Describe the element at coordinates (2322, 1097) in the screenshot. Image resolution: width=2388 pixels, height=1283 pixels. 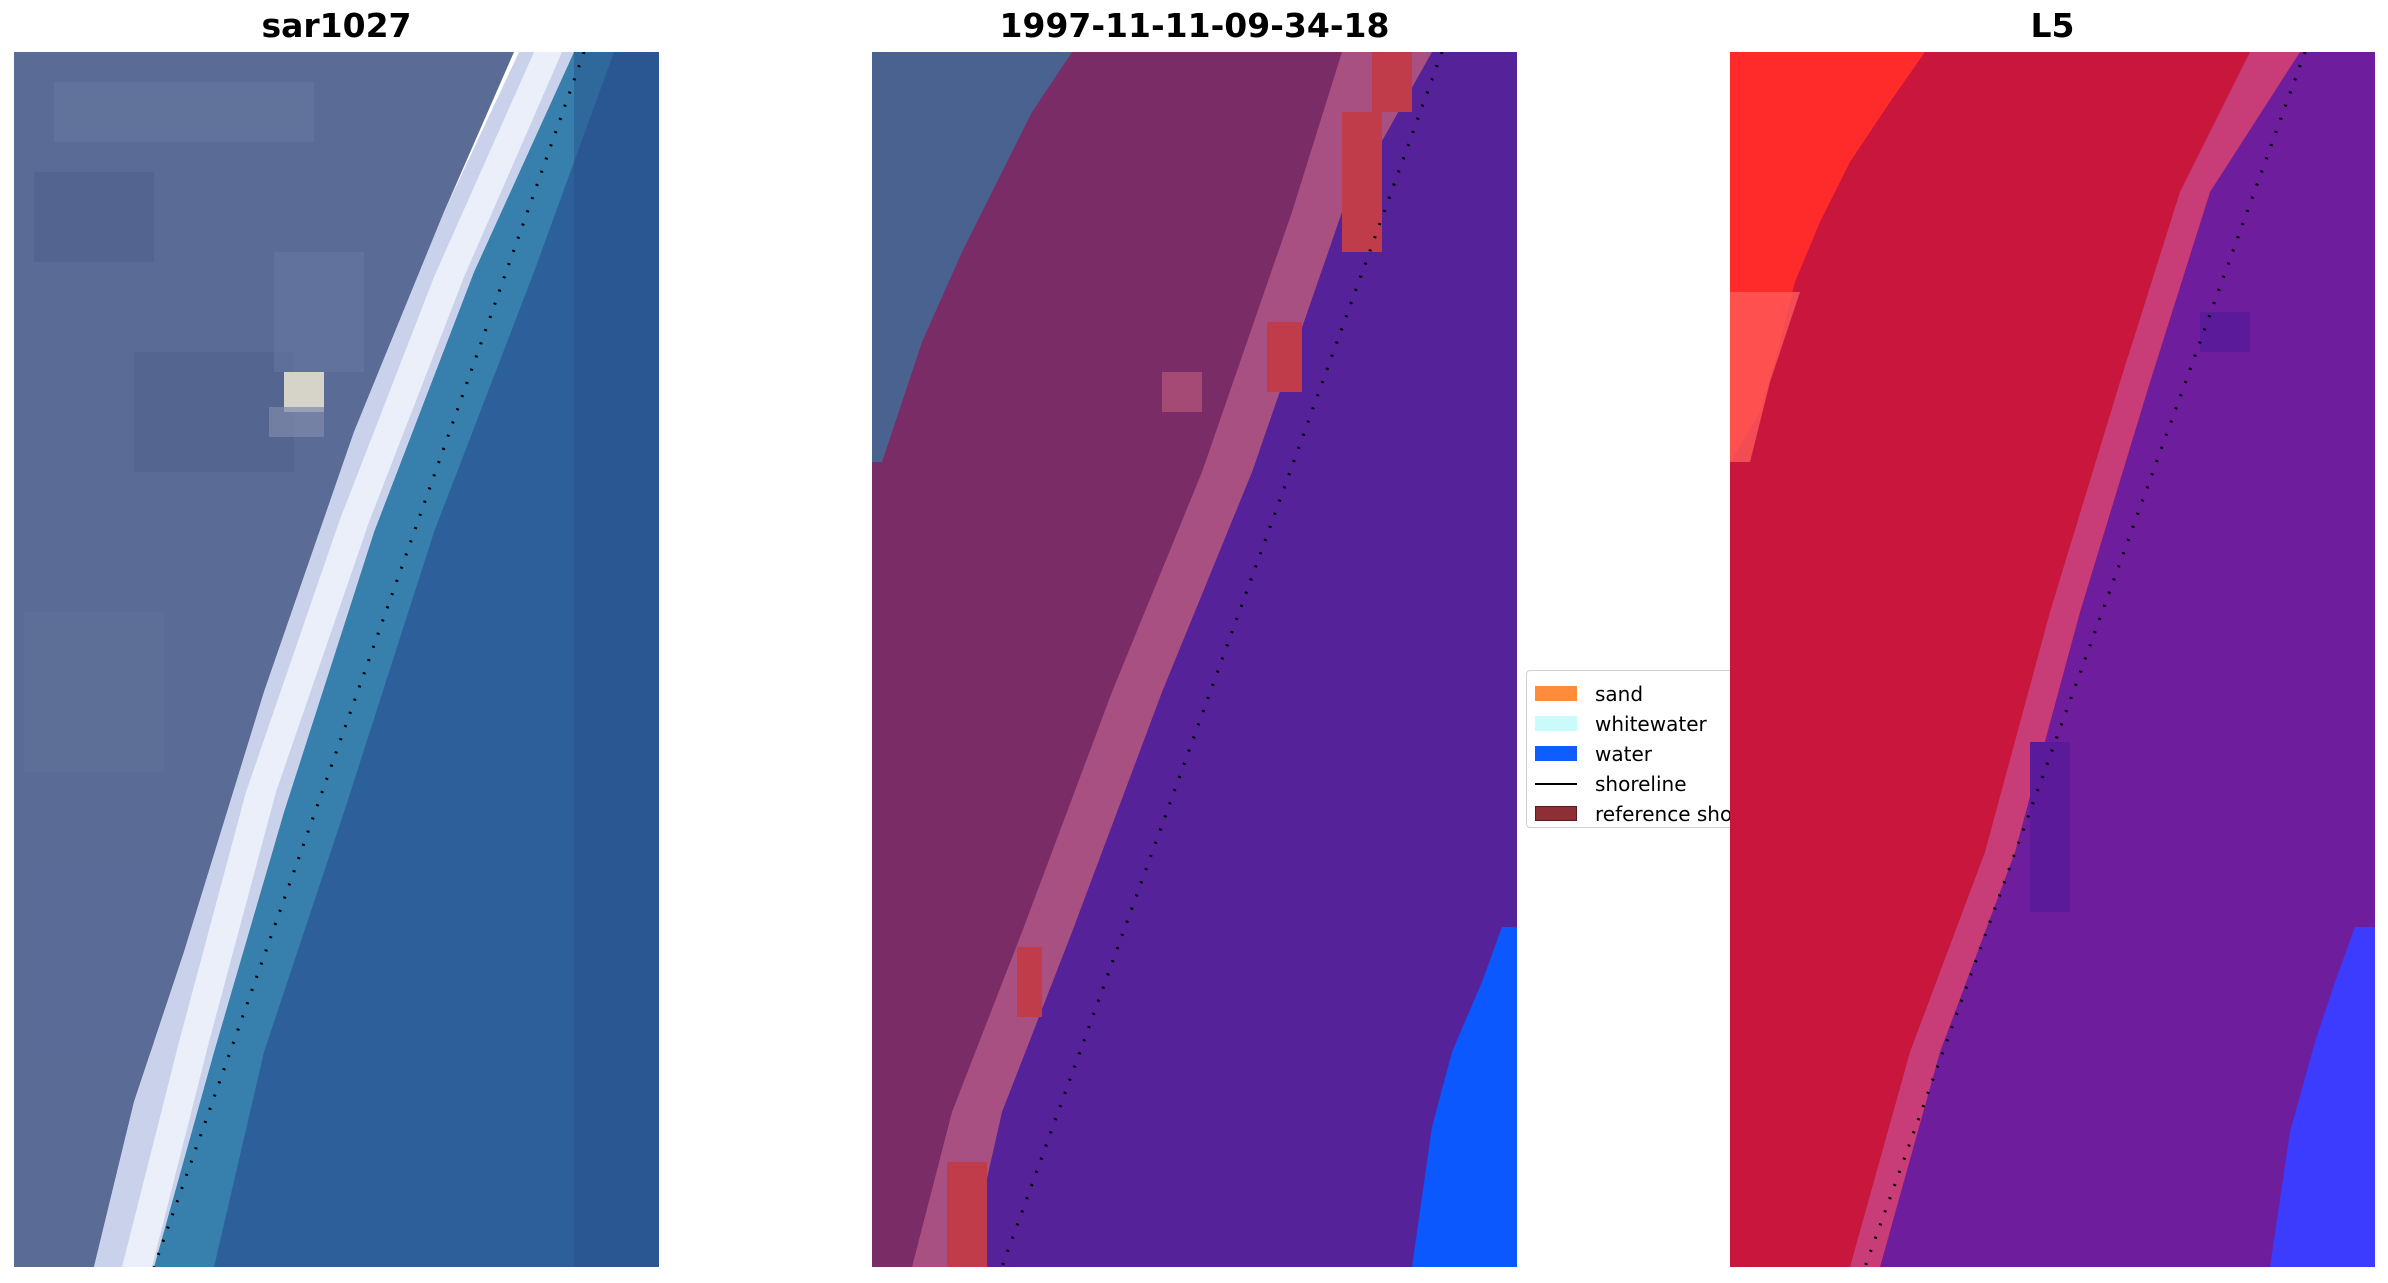
I see `index-water-blue-patch` at that location.